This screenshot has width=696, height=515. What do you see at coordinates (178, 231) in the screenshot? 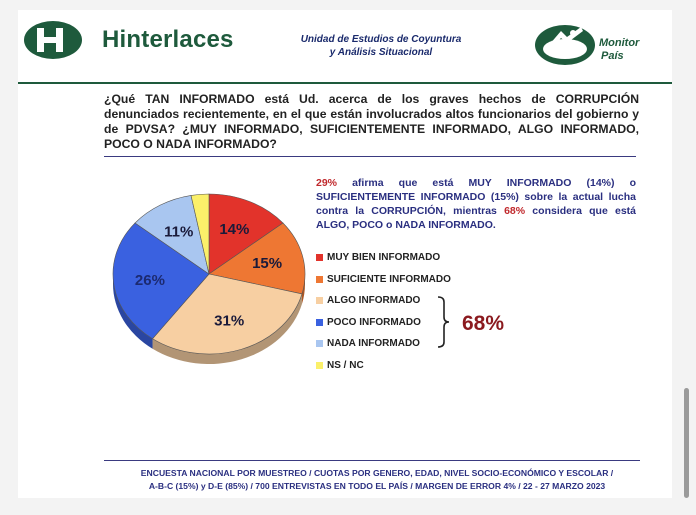
I see `pie-label-4: 11%` at bounding box center [178, 231].